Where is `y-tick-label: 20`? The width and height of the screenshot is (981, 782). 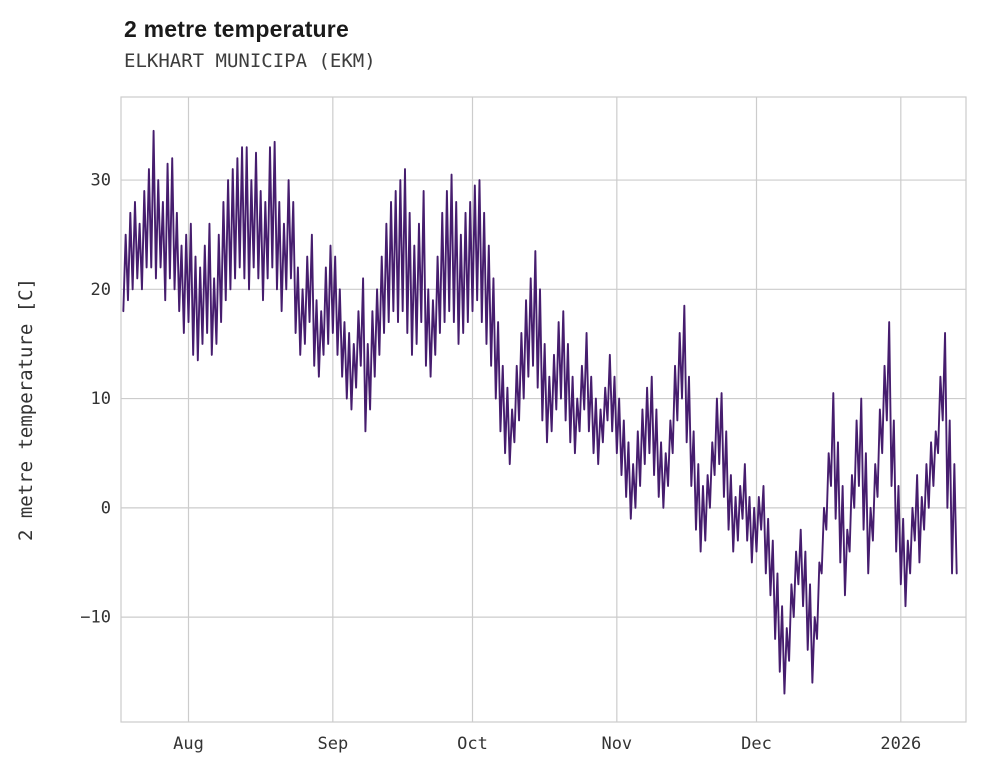
y-tick-label: 20 is located at coordinates (101, 290).